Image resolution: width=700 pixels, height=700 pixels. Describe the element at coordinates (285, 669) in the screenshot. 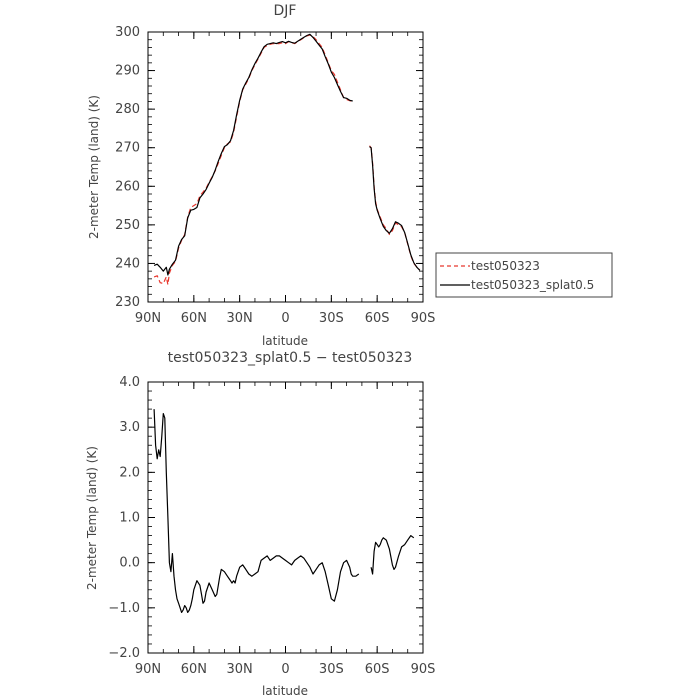

I see `bottom-x-tick-label: 0` at that location.